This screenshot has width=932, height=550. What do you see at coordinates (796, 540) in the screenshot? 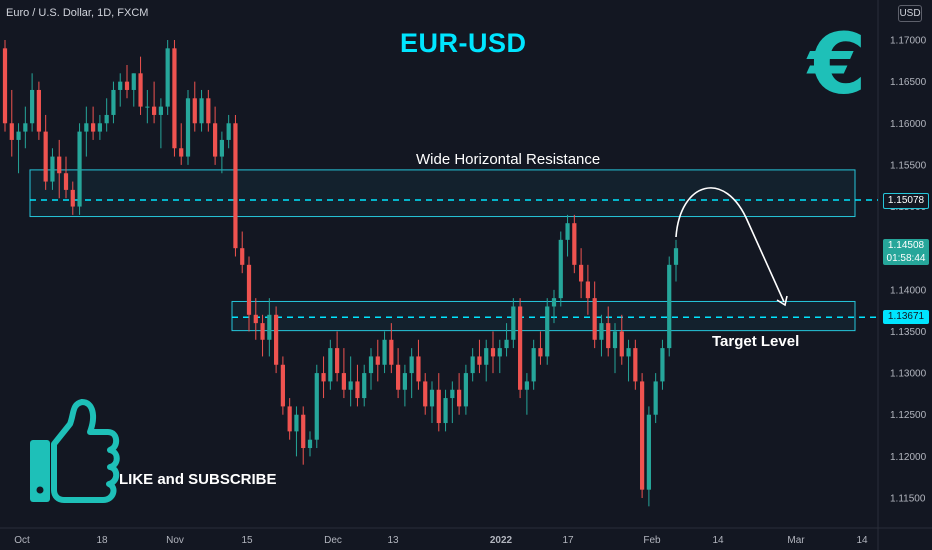
I see `x-tick-label: Mar` at bounding box center [796, 540].